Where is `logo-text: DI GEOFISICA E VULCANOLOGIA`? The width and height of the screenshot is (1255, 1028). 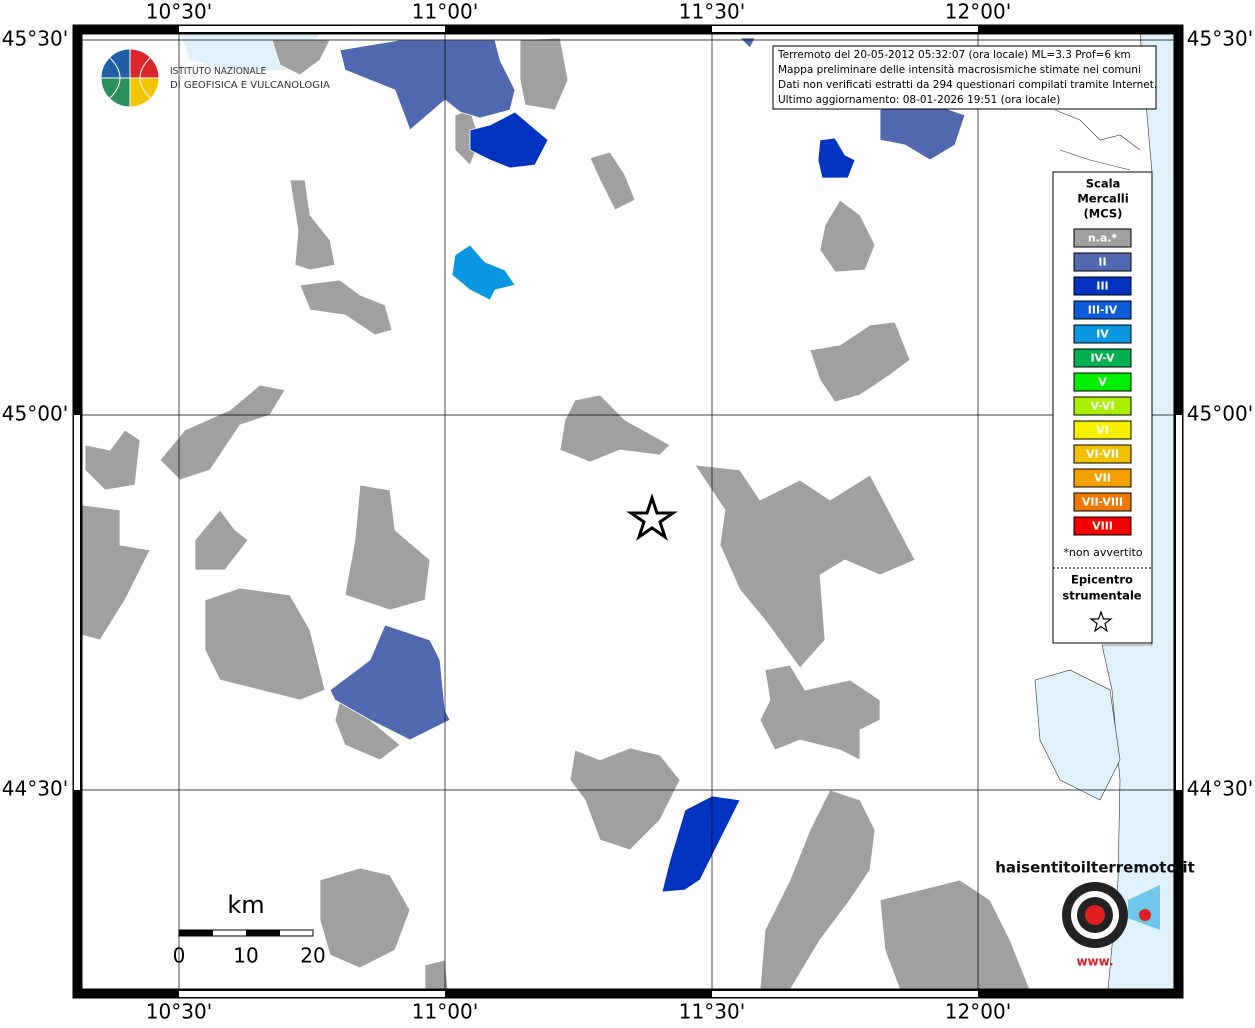 logo-text: DI GEOFISICA E VULCANOLOGIA is located at coordinates (250, 85).